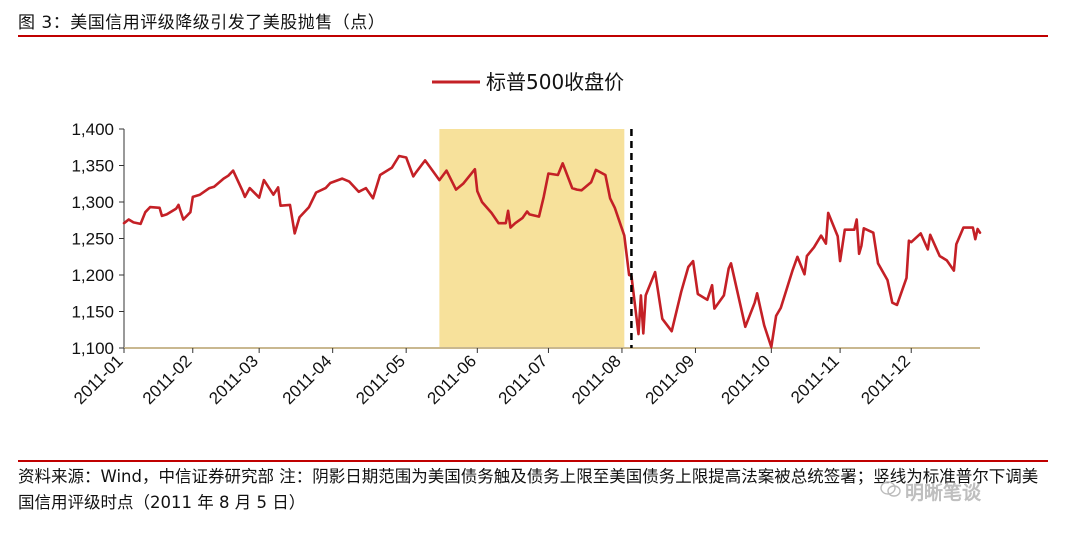 The image size is (1080, 533). I want to click on x-tick-label: 2011-04, so click(307, 379).